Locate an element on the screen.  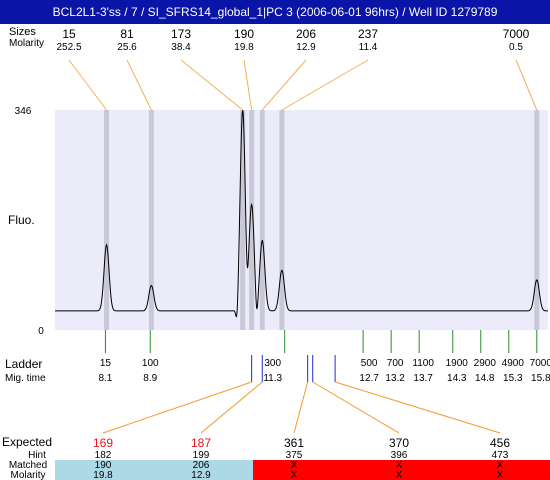
peak-size-label: 237 is located at coordinates (368, 34).